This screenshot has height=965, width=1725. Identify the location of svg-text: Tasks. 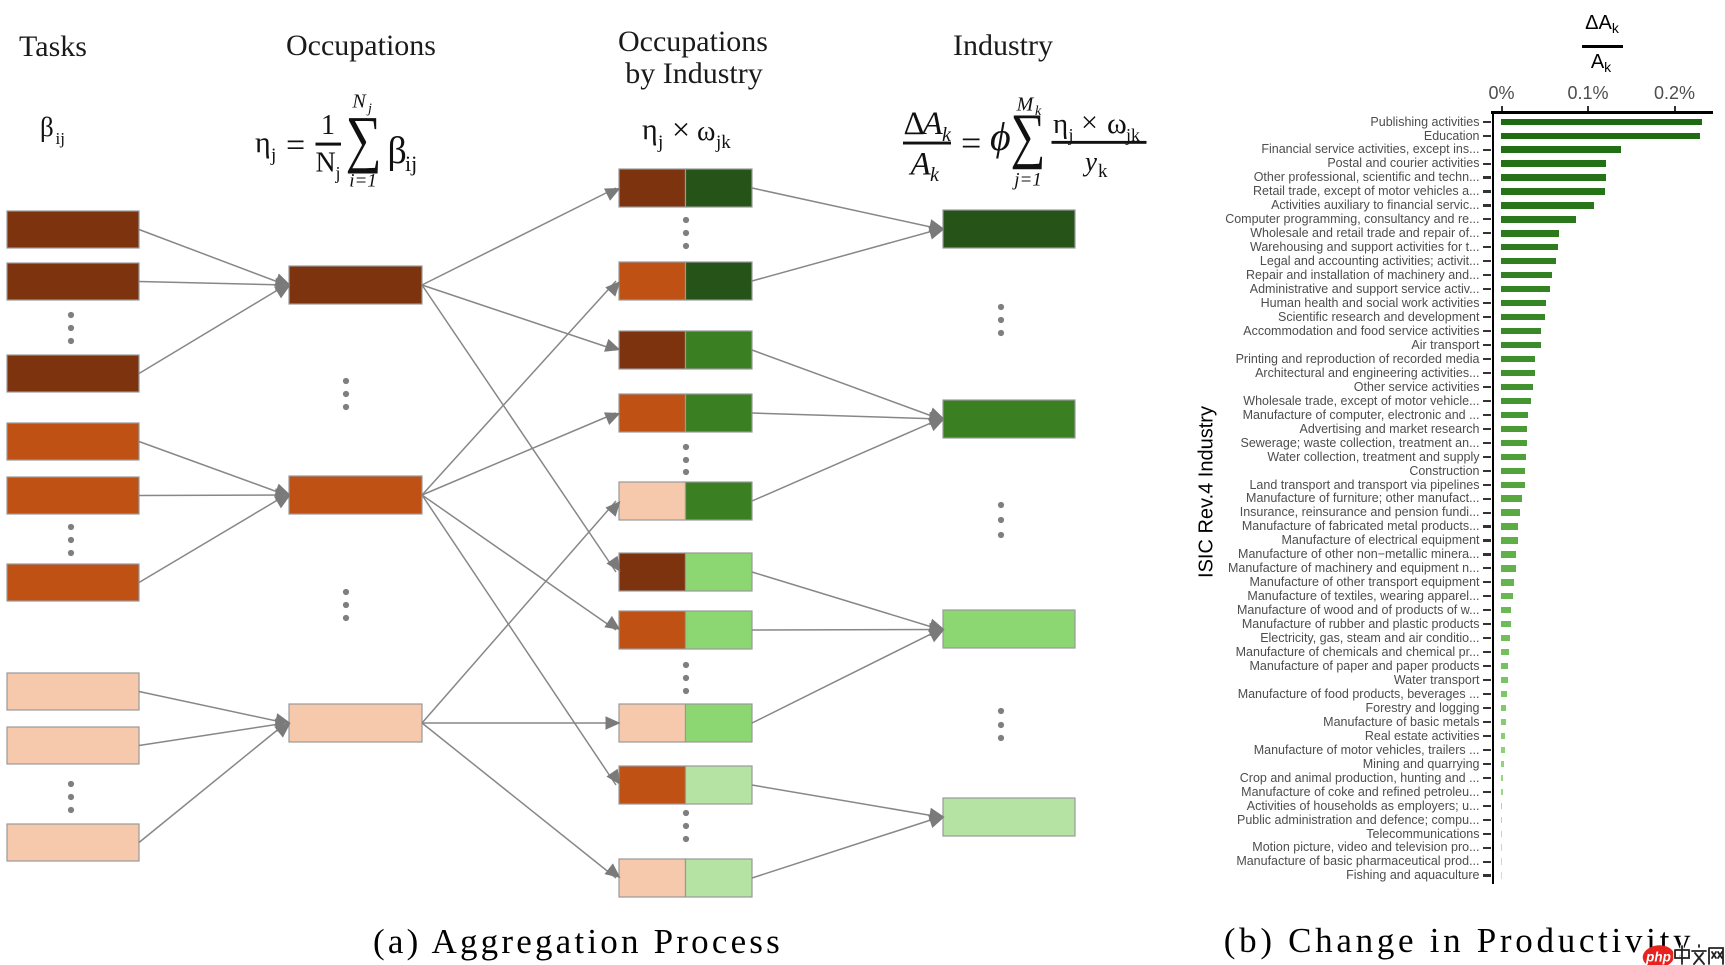
(53, 46).